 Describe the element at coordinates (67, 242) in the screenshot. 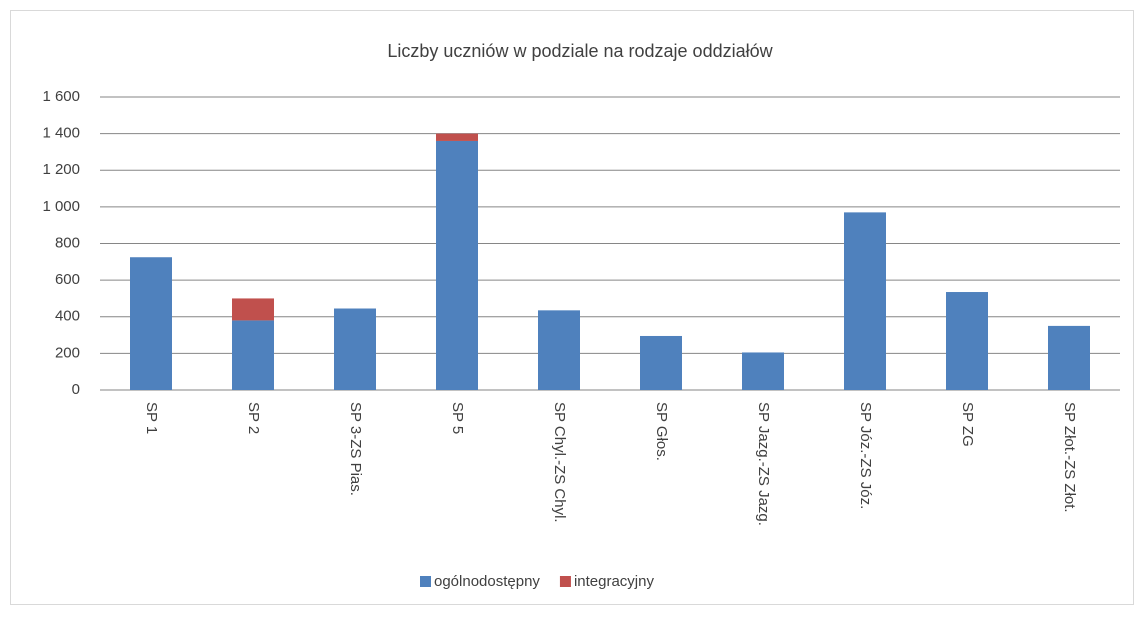

I see `y-tick-label: 800` at that location.